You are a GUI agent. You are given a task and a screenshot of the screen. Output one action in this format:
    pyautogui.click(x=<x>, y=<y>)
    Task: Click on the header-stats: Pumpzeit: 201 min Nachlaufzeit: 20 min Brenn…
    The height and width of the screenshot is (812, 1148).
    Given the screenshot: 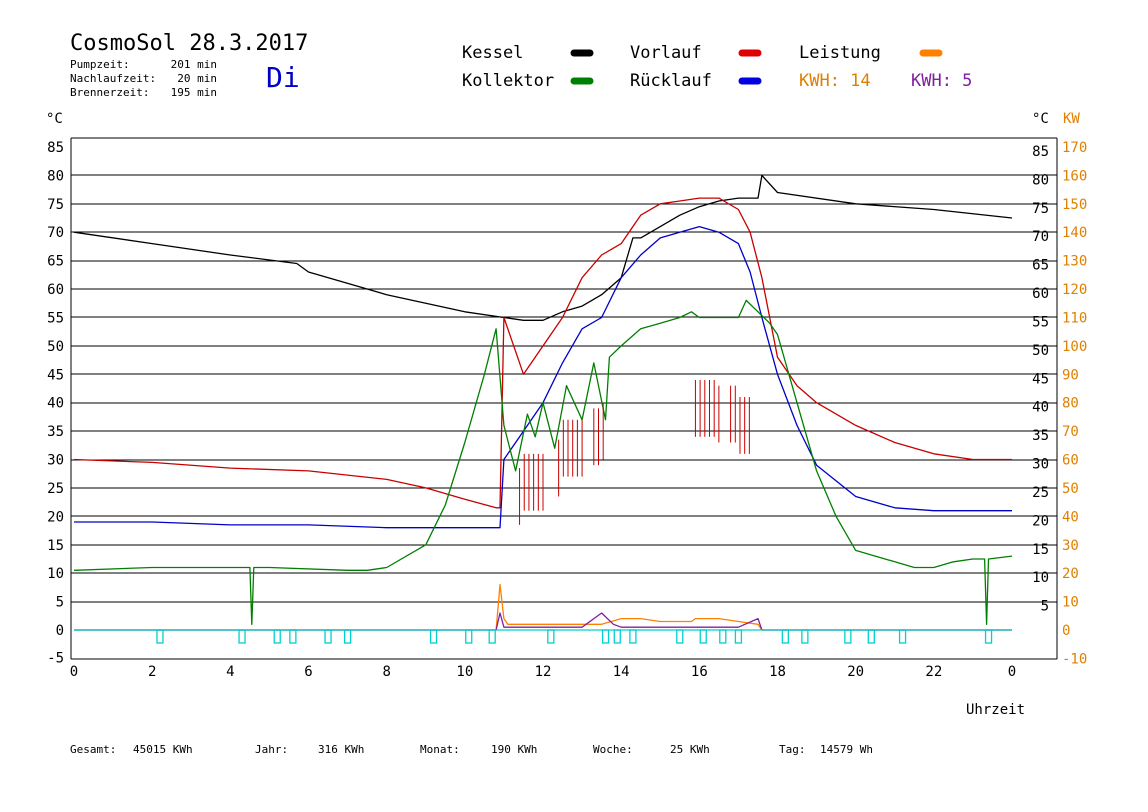 What is the action you would take?
    pyautogui.click(x=143, y=78)
    